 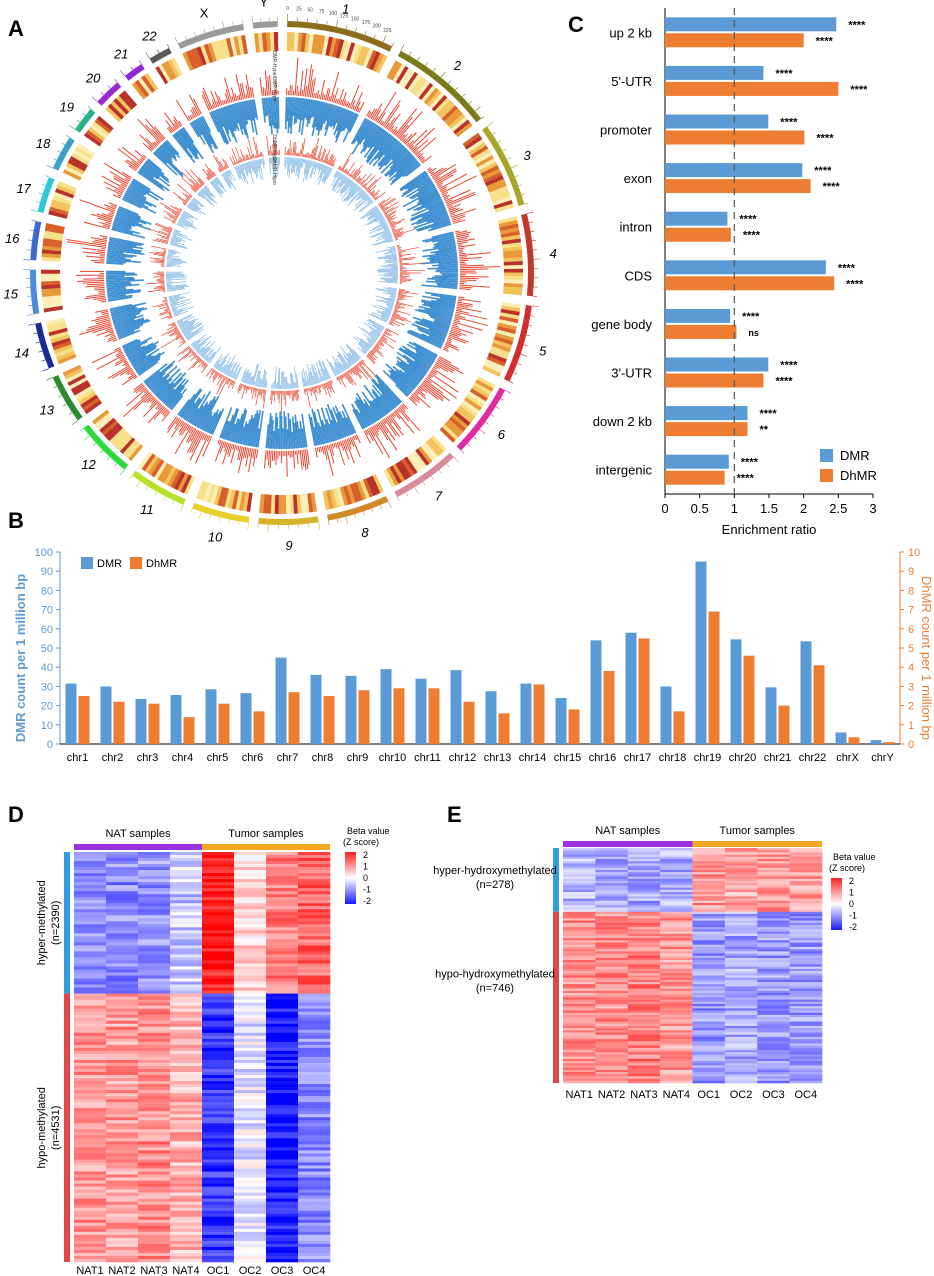 What do you see at coordinates (773, 1095) in the screenshot?
I see `heatmap-column-label: OC3` at bounding box center [773, 1095].